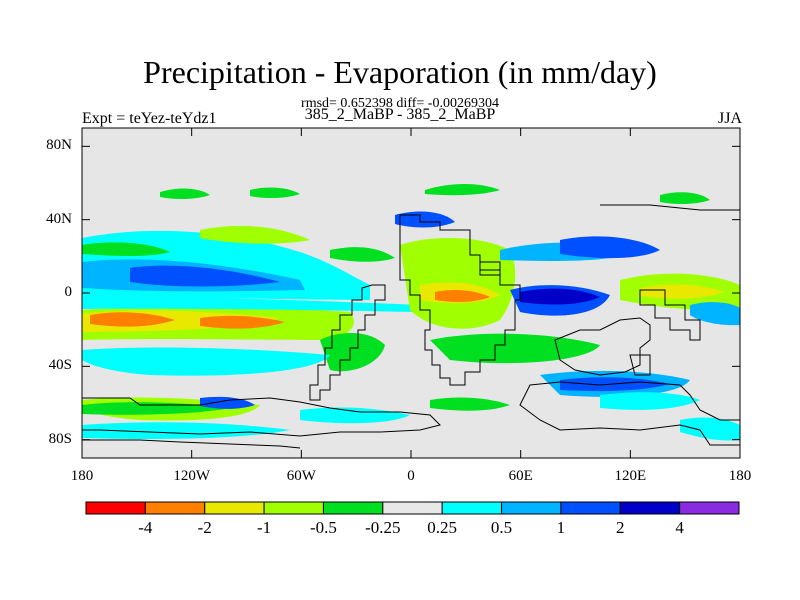  Describe the element at coordinates (411, 476) in the screenshot. I see `x-tick-label: 0` at that location.